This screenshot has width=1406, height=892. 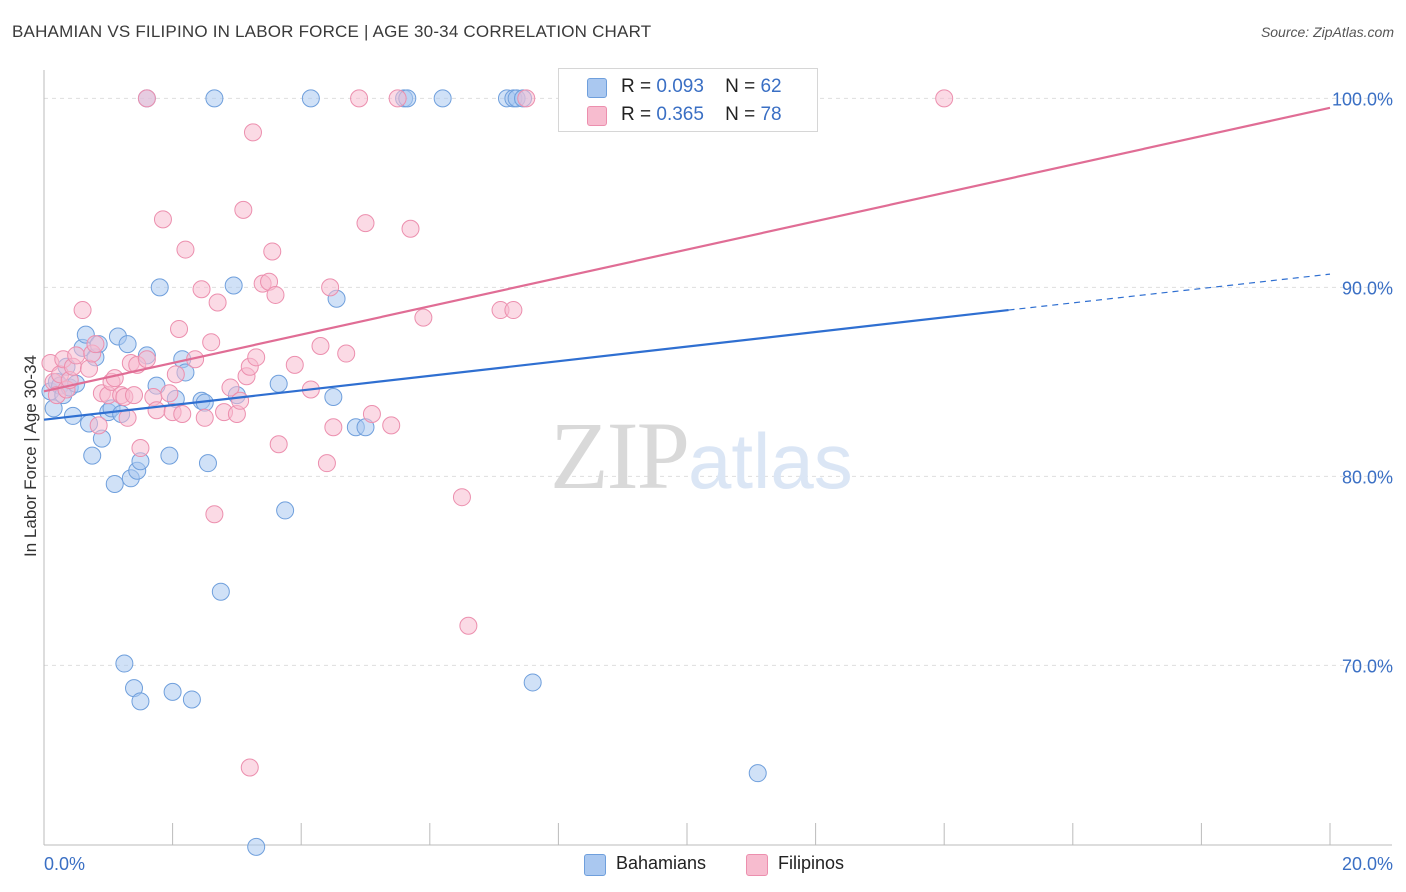 I want to click on bottom-legend-swatch-bahamians, so click(x=595, y=865).